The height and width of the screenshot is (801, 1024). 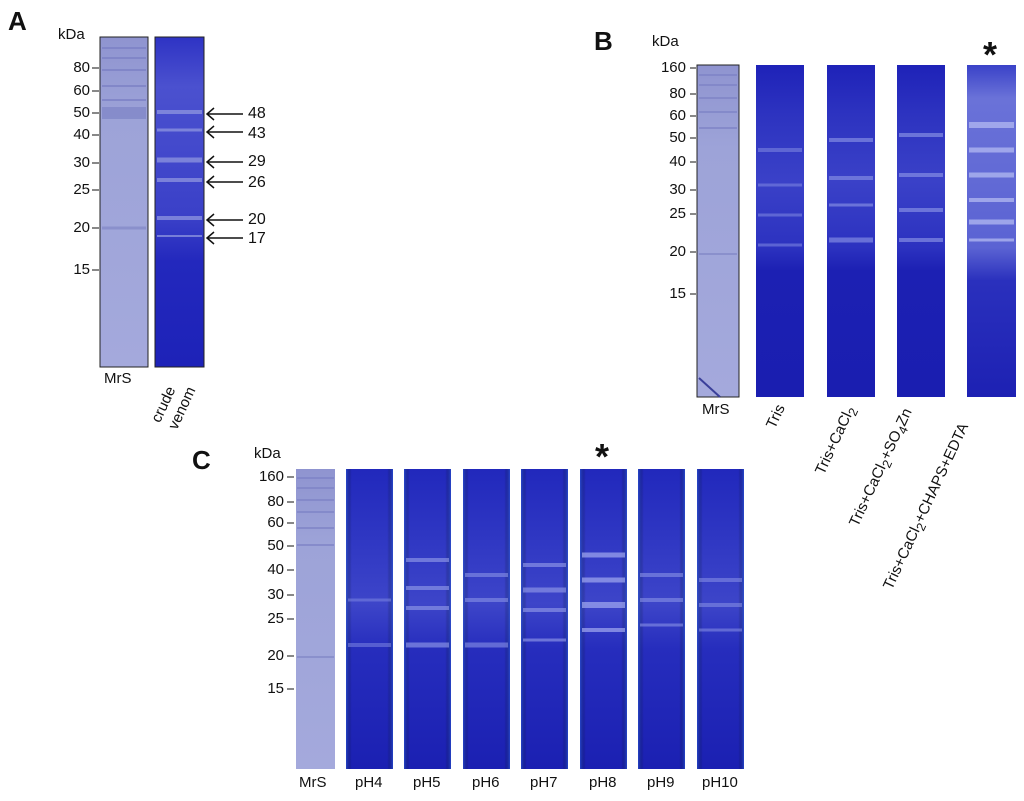 I want to click on panel-c-tick-60: 60, so click(x=275, y=522).